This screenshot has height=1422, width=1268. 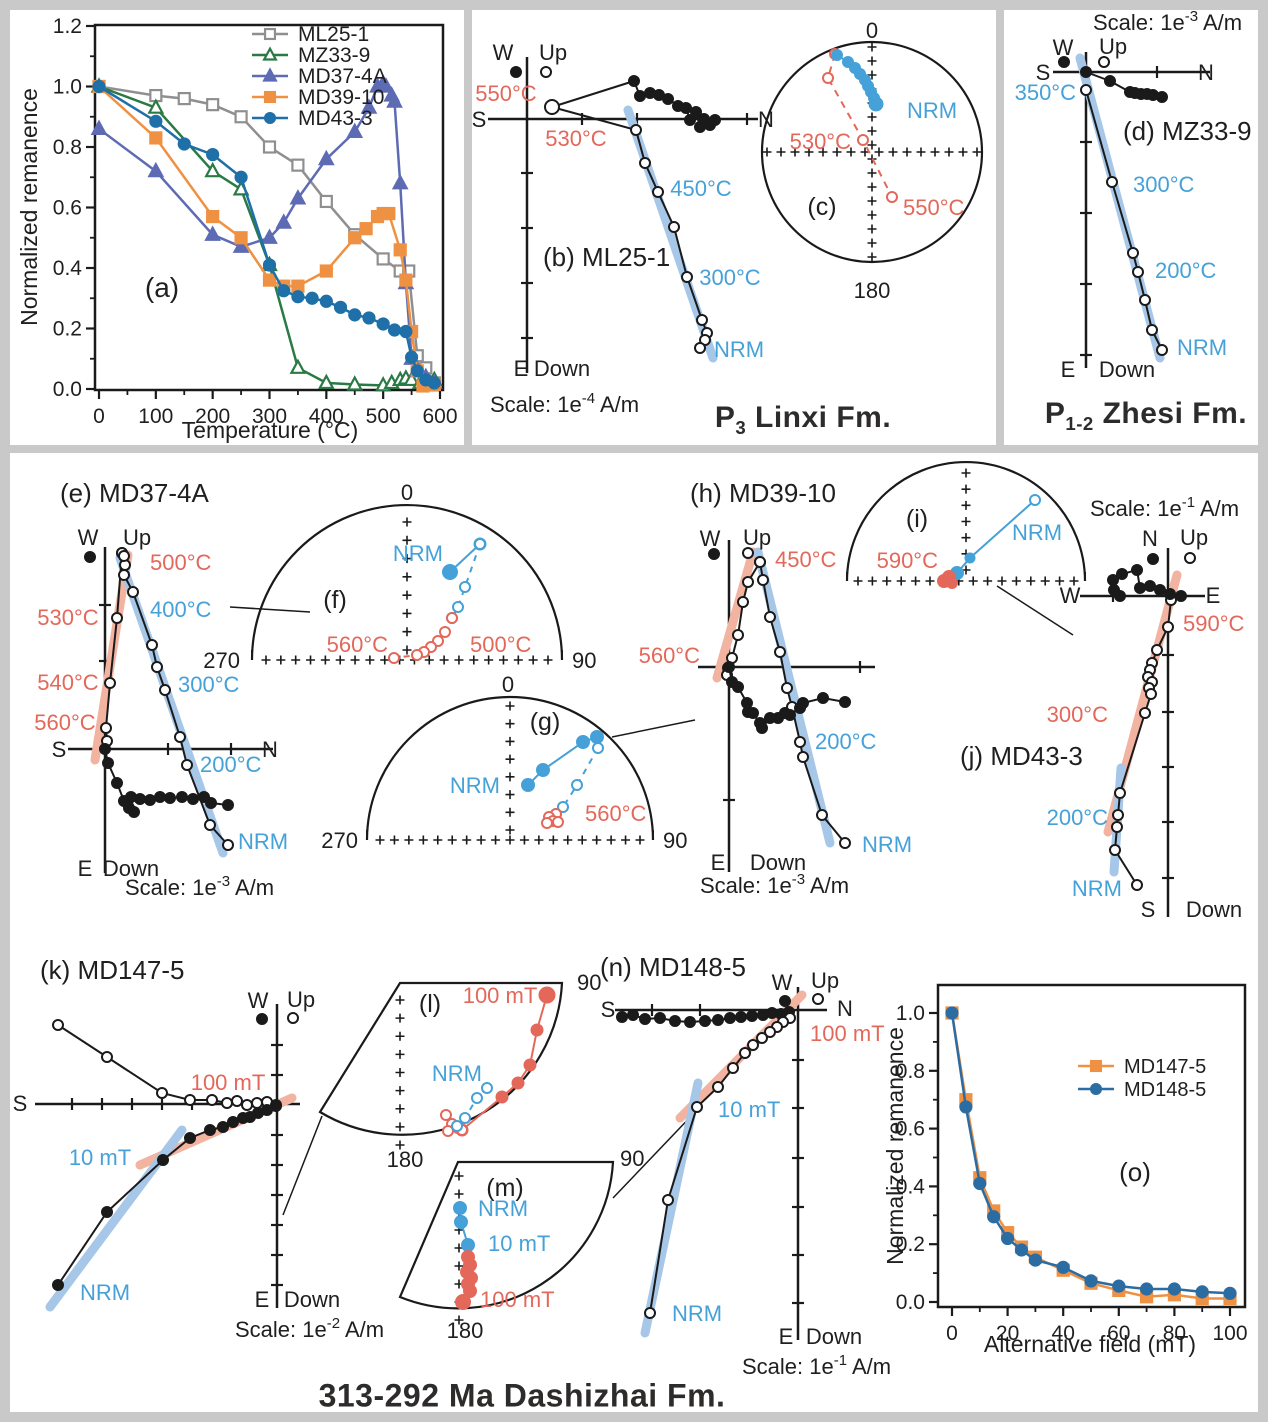 What do you see at coordinates (400, 1000) in the screenshot?
I see `fan-l-9-plus` at bounding box center [400, 1000].